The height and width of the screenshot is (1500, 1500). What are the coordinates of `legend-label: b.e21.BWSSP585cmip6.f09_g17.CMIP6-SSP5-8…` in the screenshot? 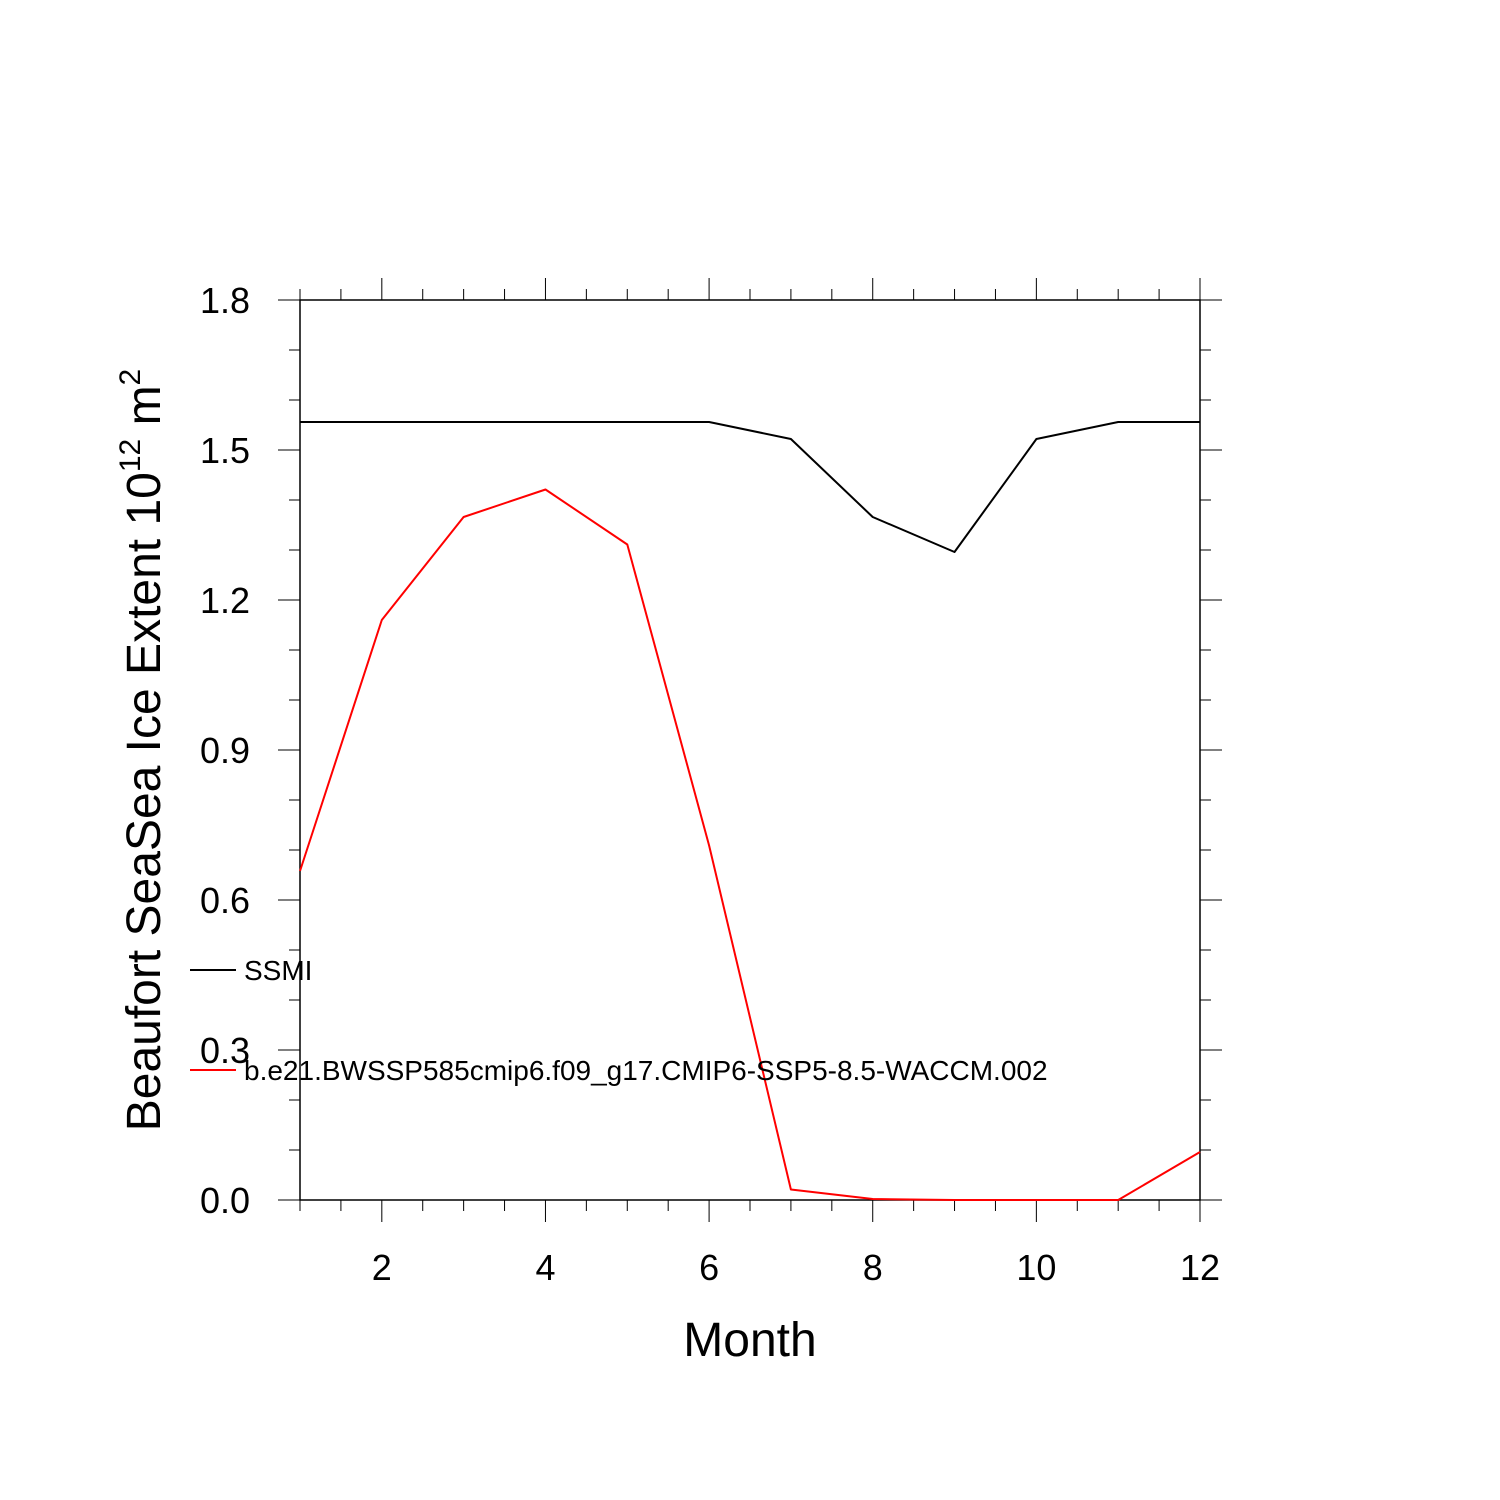 It's located at (646, 1070).